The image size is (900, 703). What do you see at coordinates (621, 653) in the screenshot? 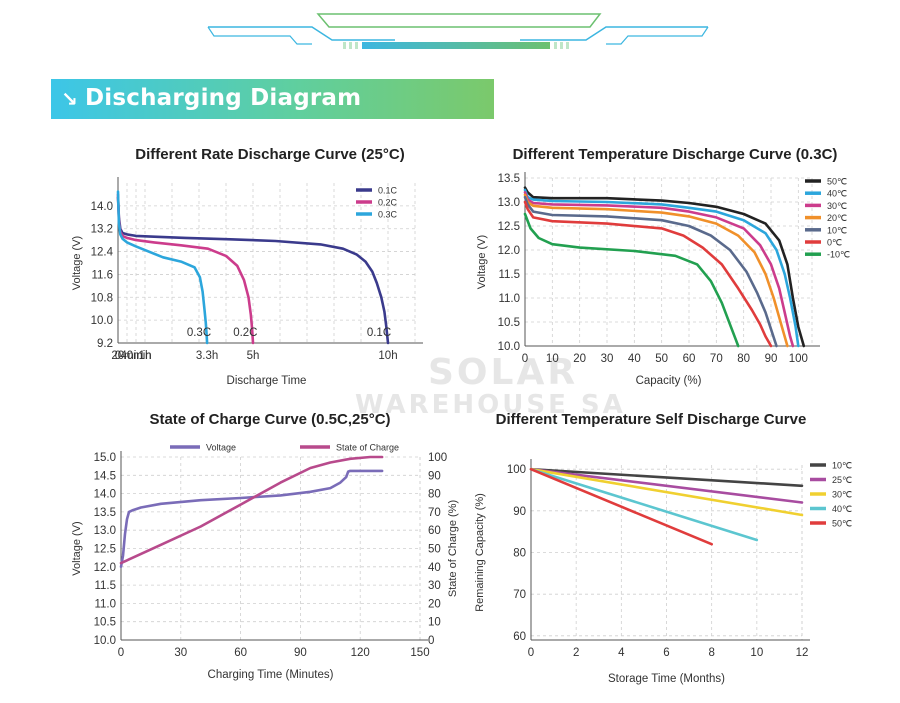
I see `x-tick-label: 4` at bounding box center [621, 653].